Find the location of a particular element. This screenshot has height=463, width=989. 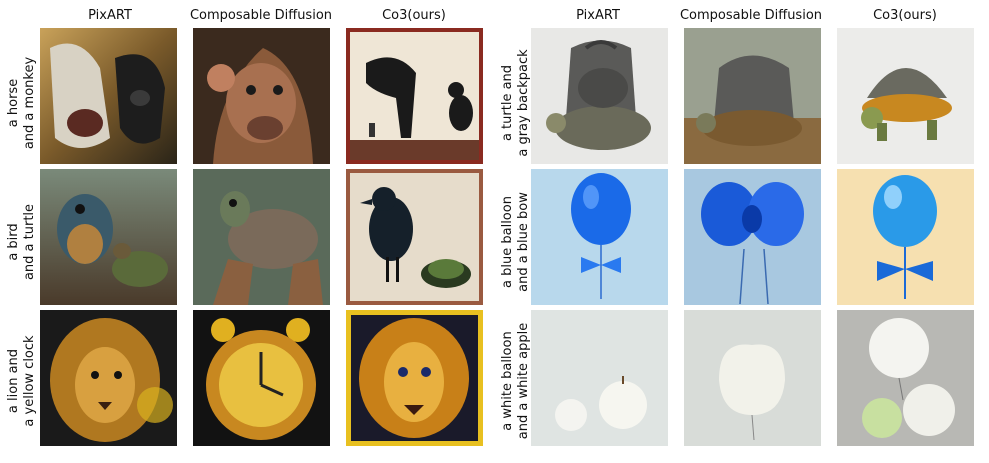

left-header-pixart: PixART is located at coordinates (110, 15).